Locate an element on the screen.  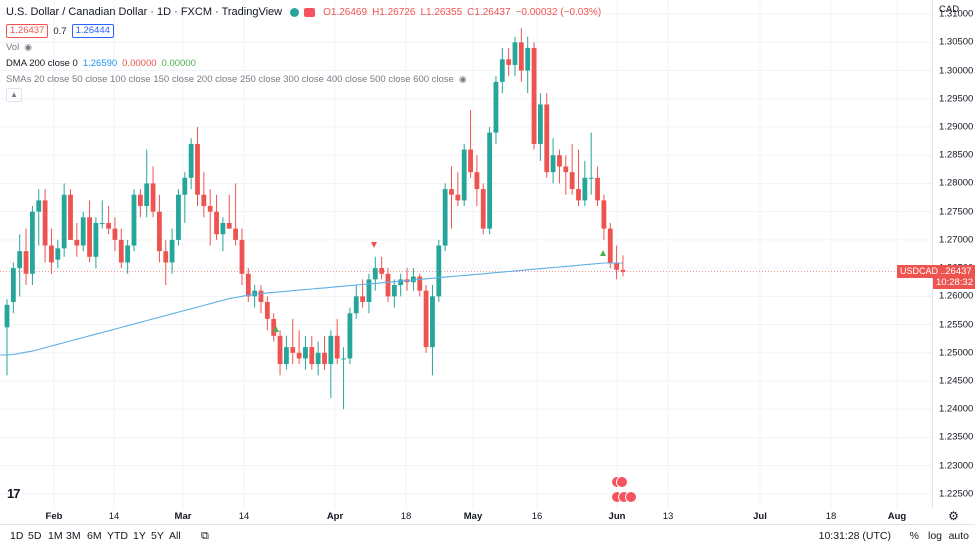
timeframe-5y: 5Y is located at coordinates (157, 536).